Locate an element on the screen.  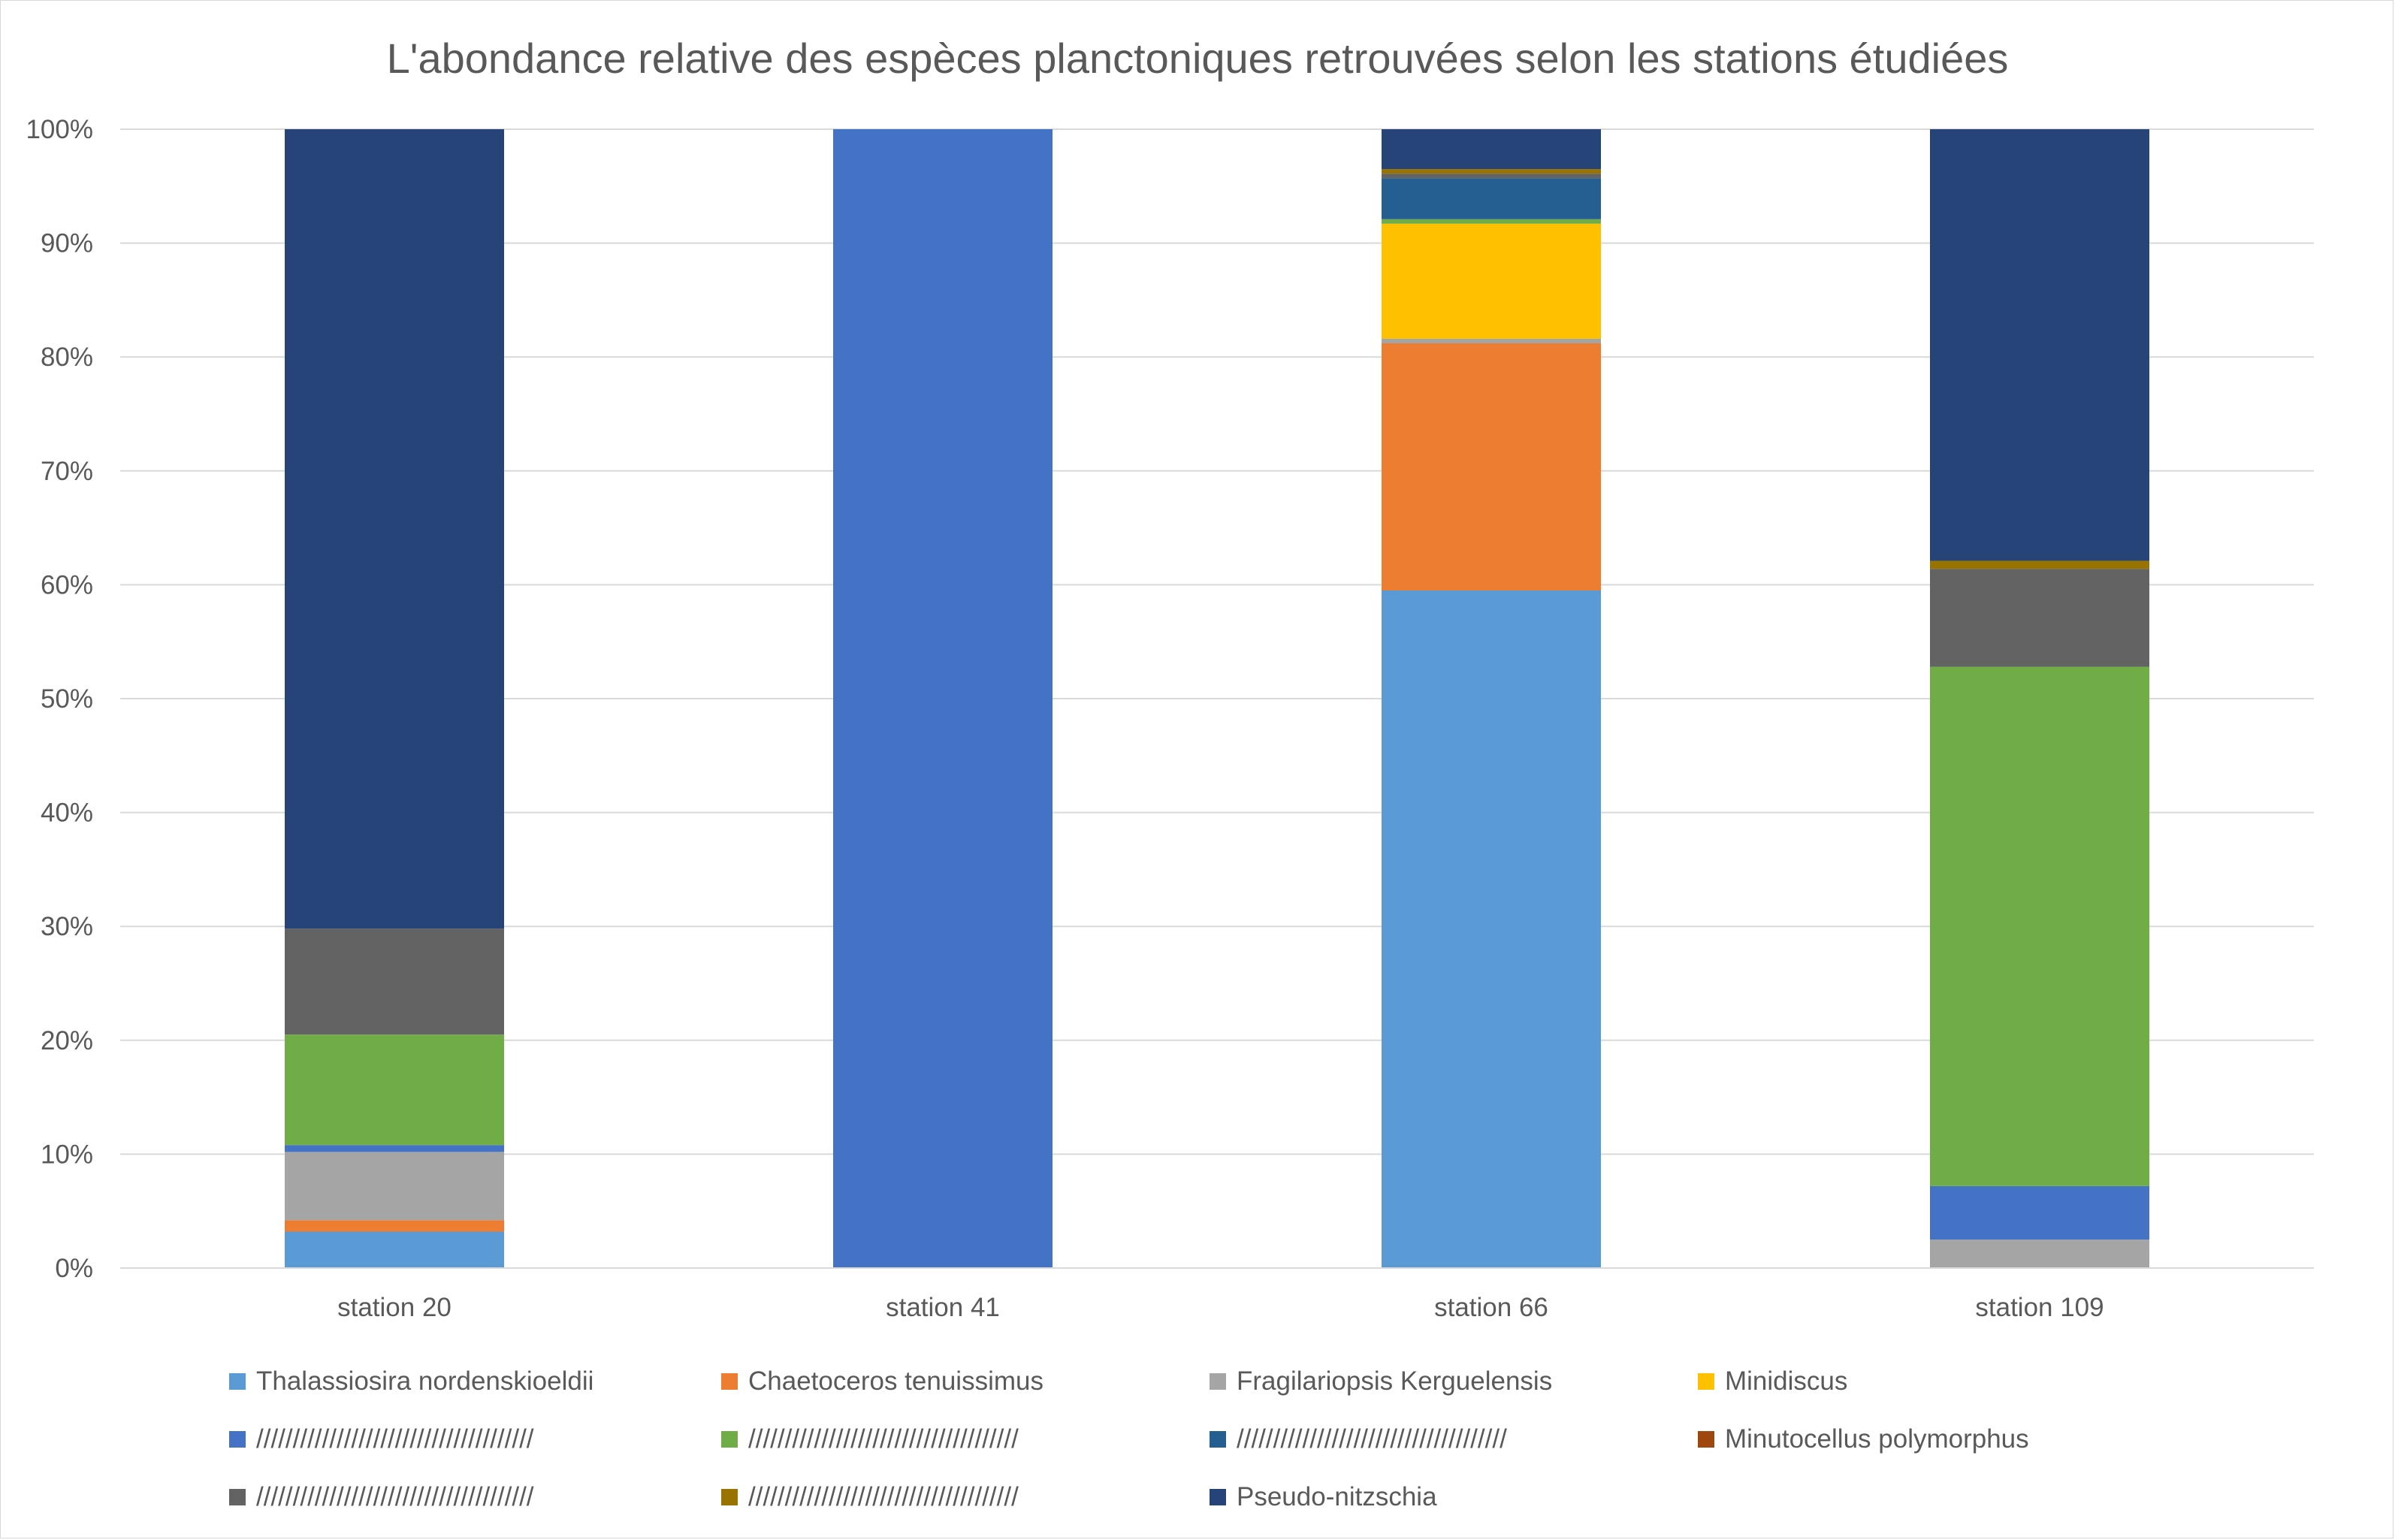
y-tick-label: 60% is located at coordinates (67, 584).